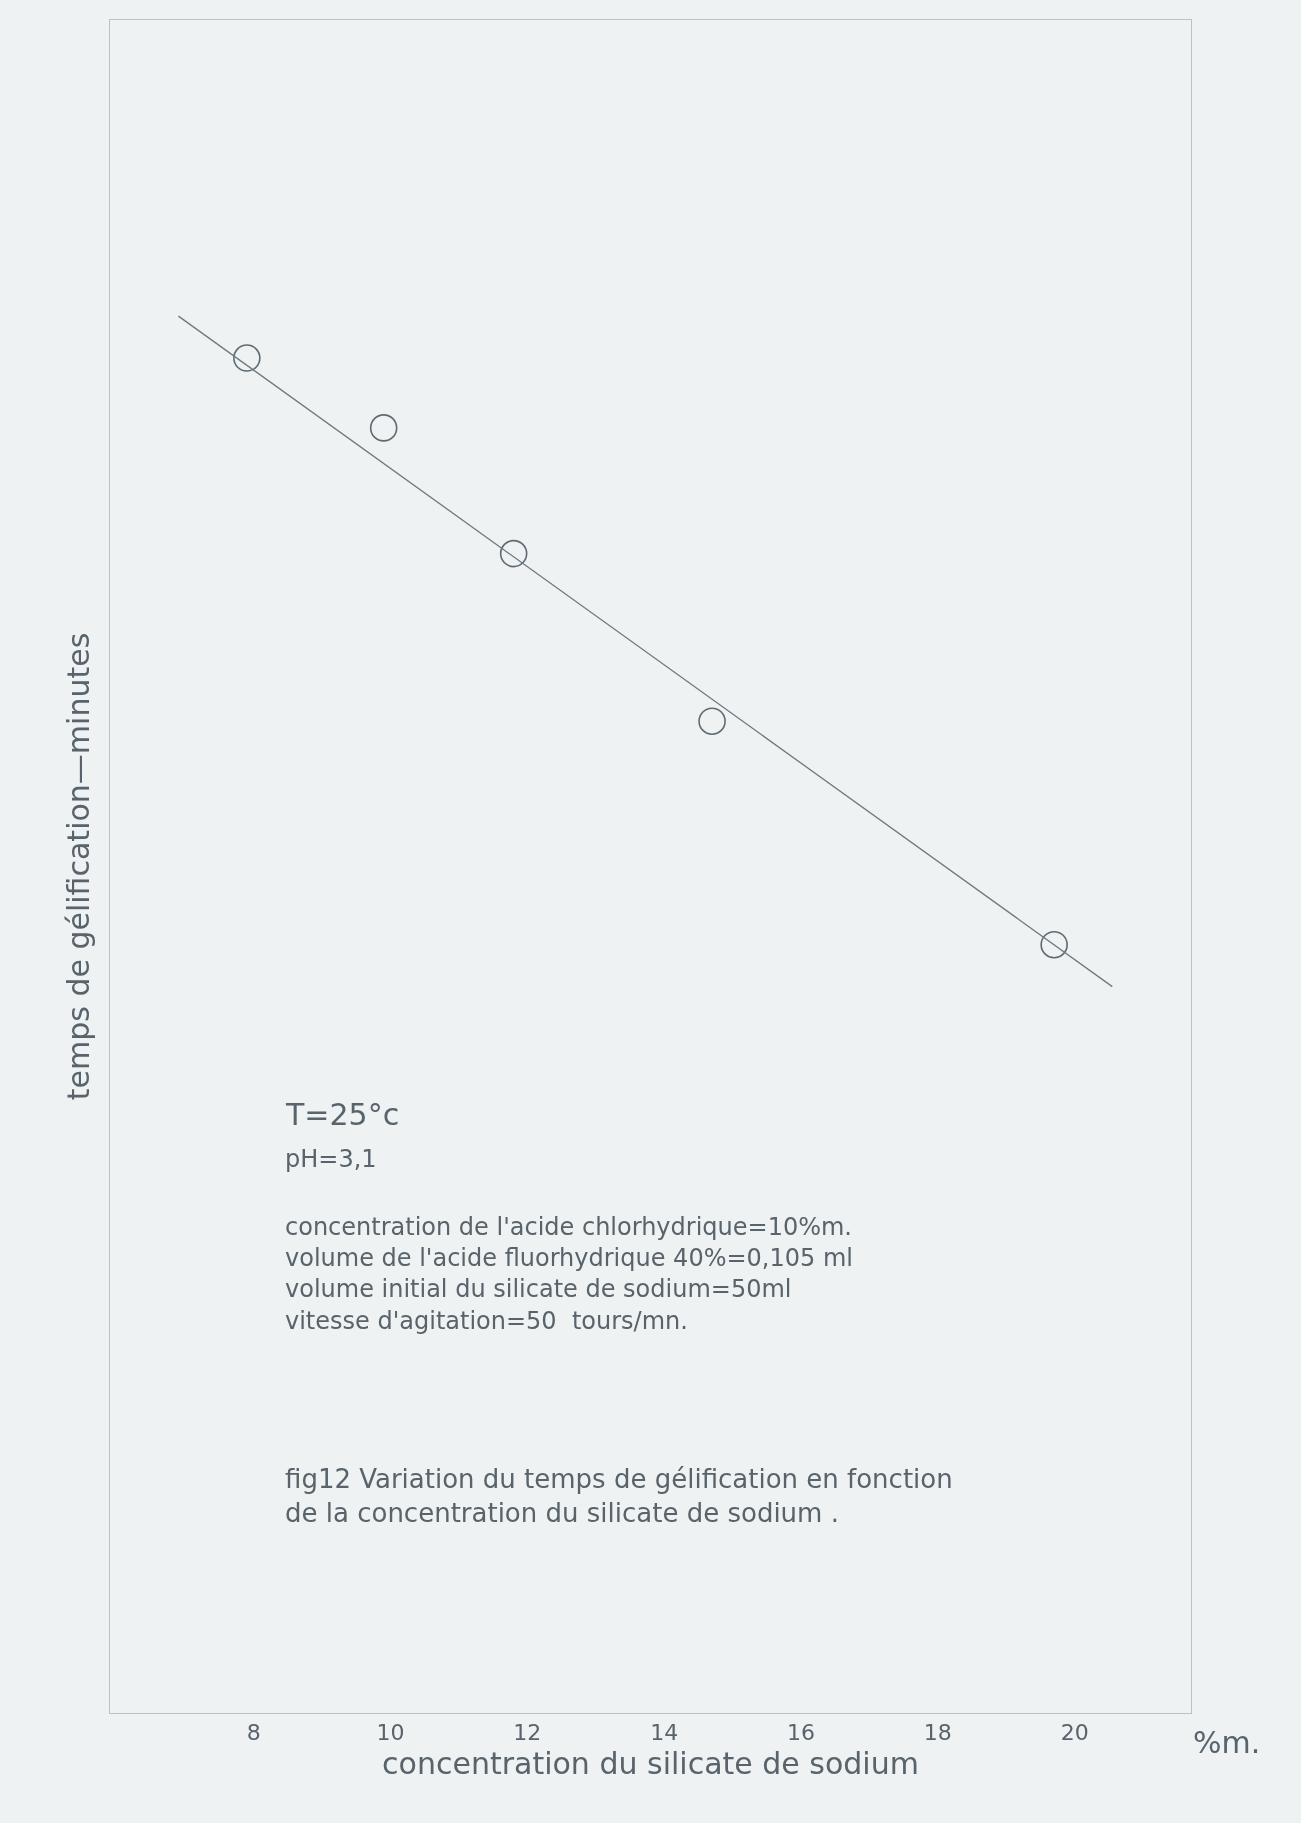 The image size is (1301, 1823). I want to click on annotation: fig12 Variation du temps de gélification en fonction de la concentration du silicate de sodium ., so click(619, 1496).